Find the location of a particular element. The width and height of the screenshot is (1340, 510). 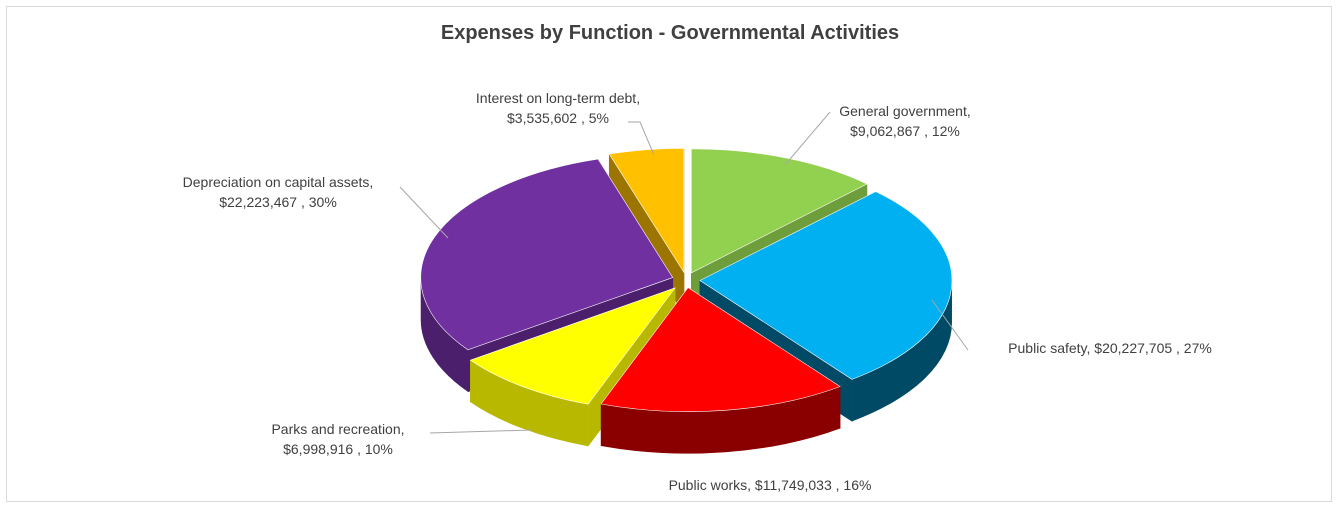

data-label-name: General government, is located at coordinates (905, 111).